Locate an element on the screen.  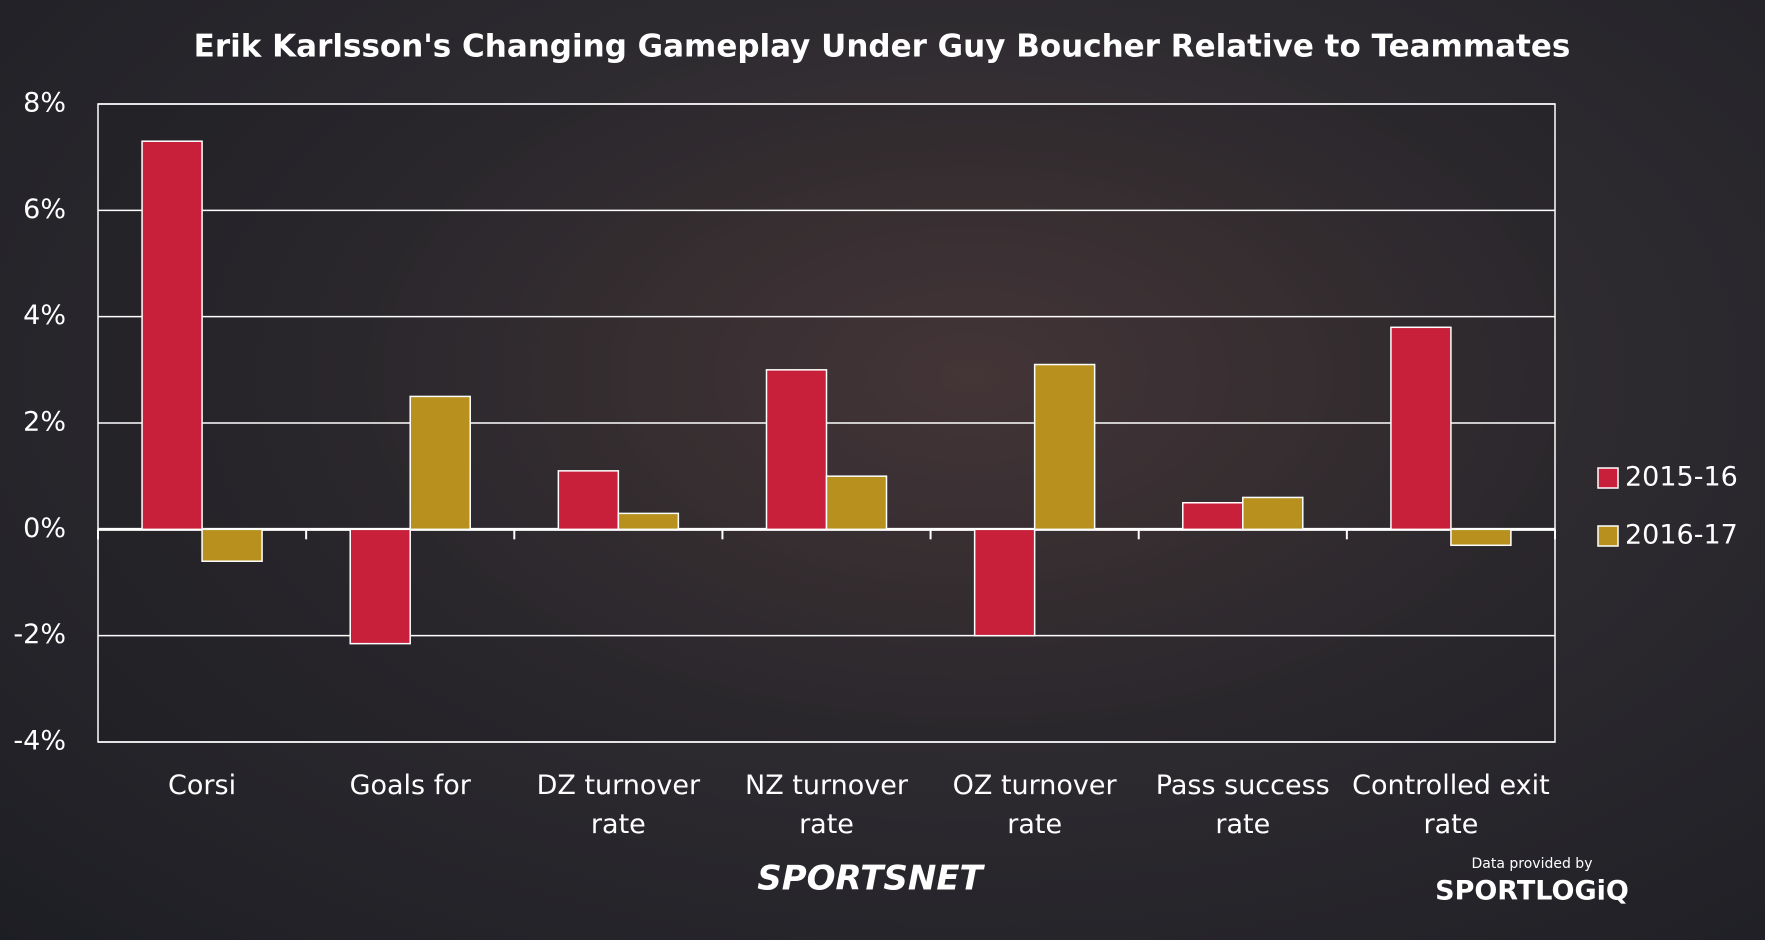
y-tick-label: -2% is located at coordinates (39, 634).